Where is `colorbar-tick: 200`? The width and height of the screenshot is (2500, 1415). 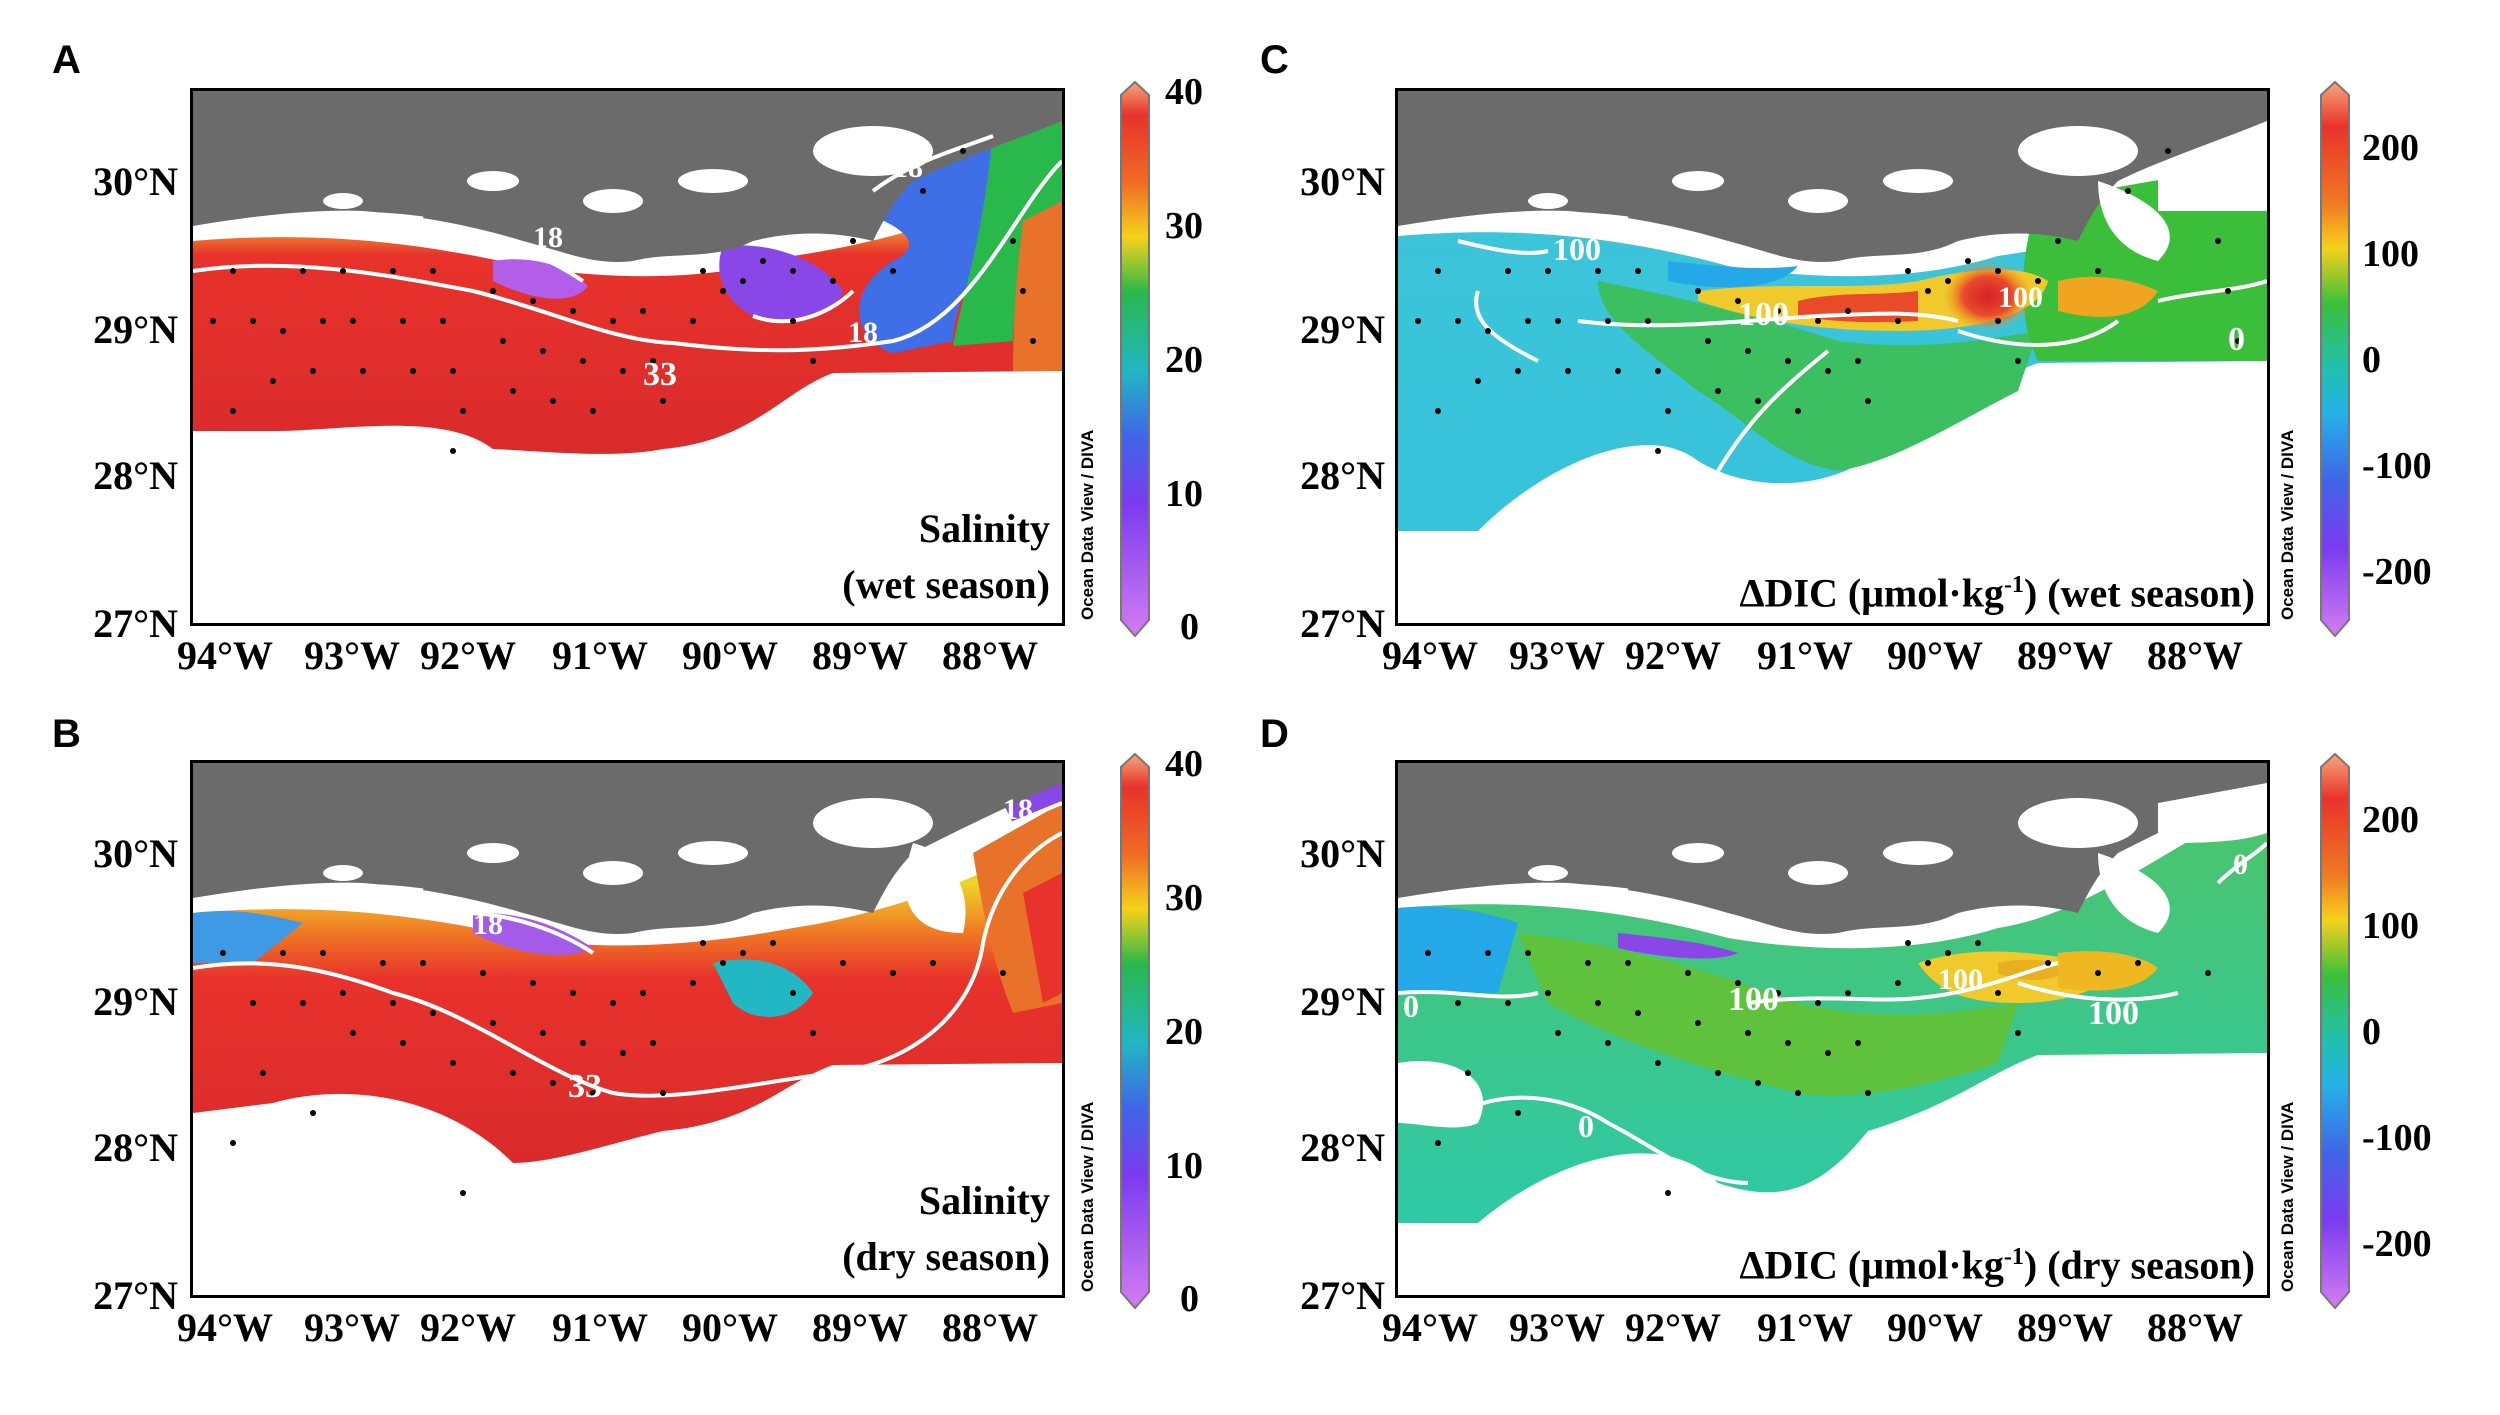 colorbar-tick: 200 is located at coordinates (2390, 148).